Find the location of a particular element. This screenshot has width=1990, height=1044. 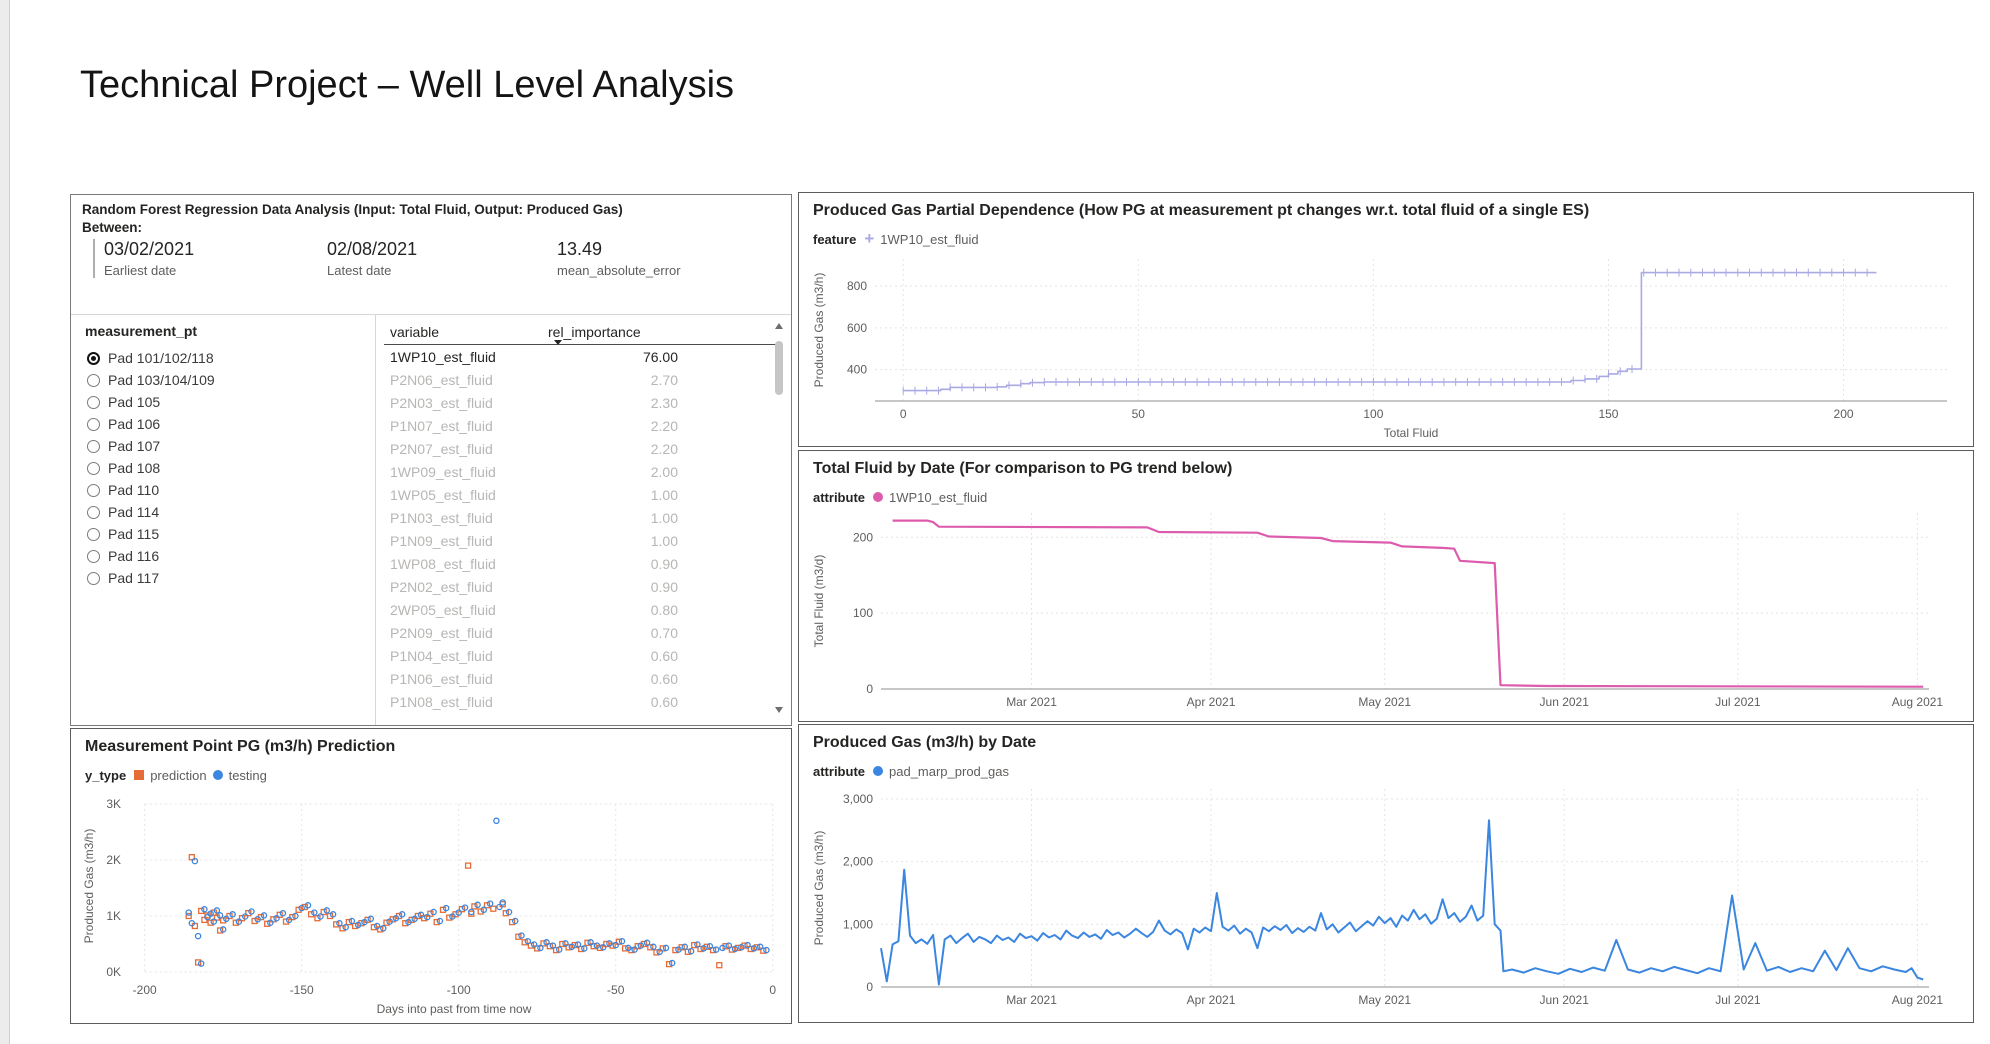

measurement-option: Pad 108 is located at coordinates (151, 468).